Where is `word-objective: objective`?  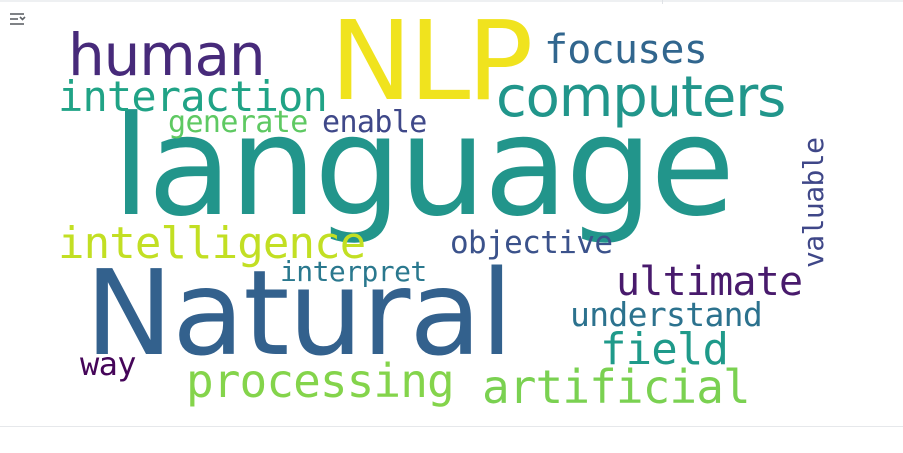
word-objective: objective is located at coordinates (531, 243).